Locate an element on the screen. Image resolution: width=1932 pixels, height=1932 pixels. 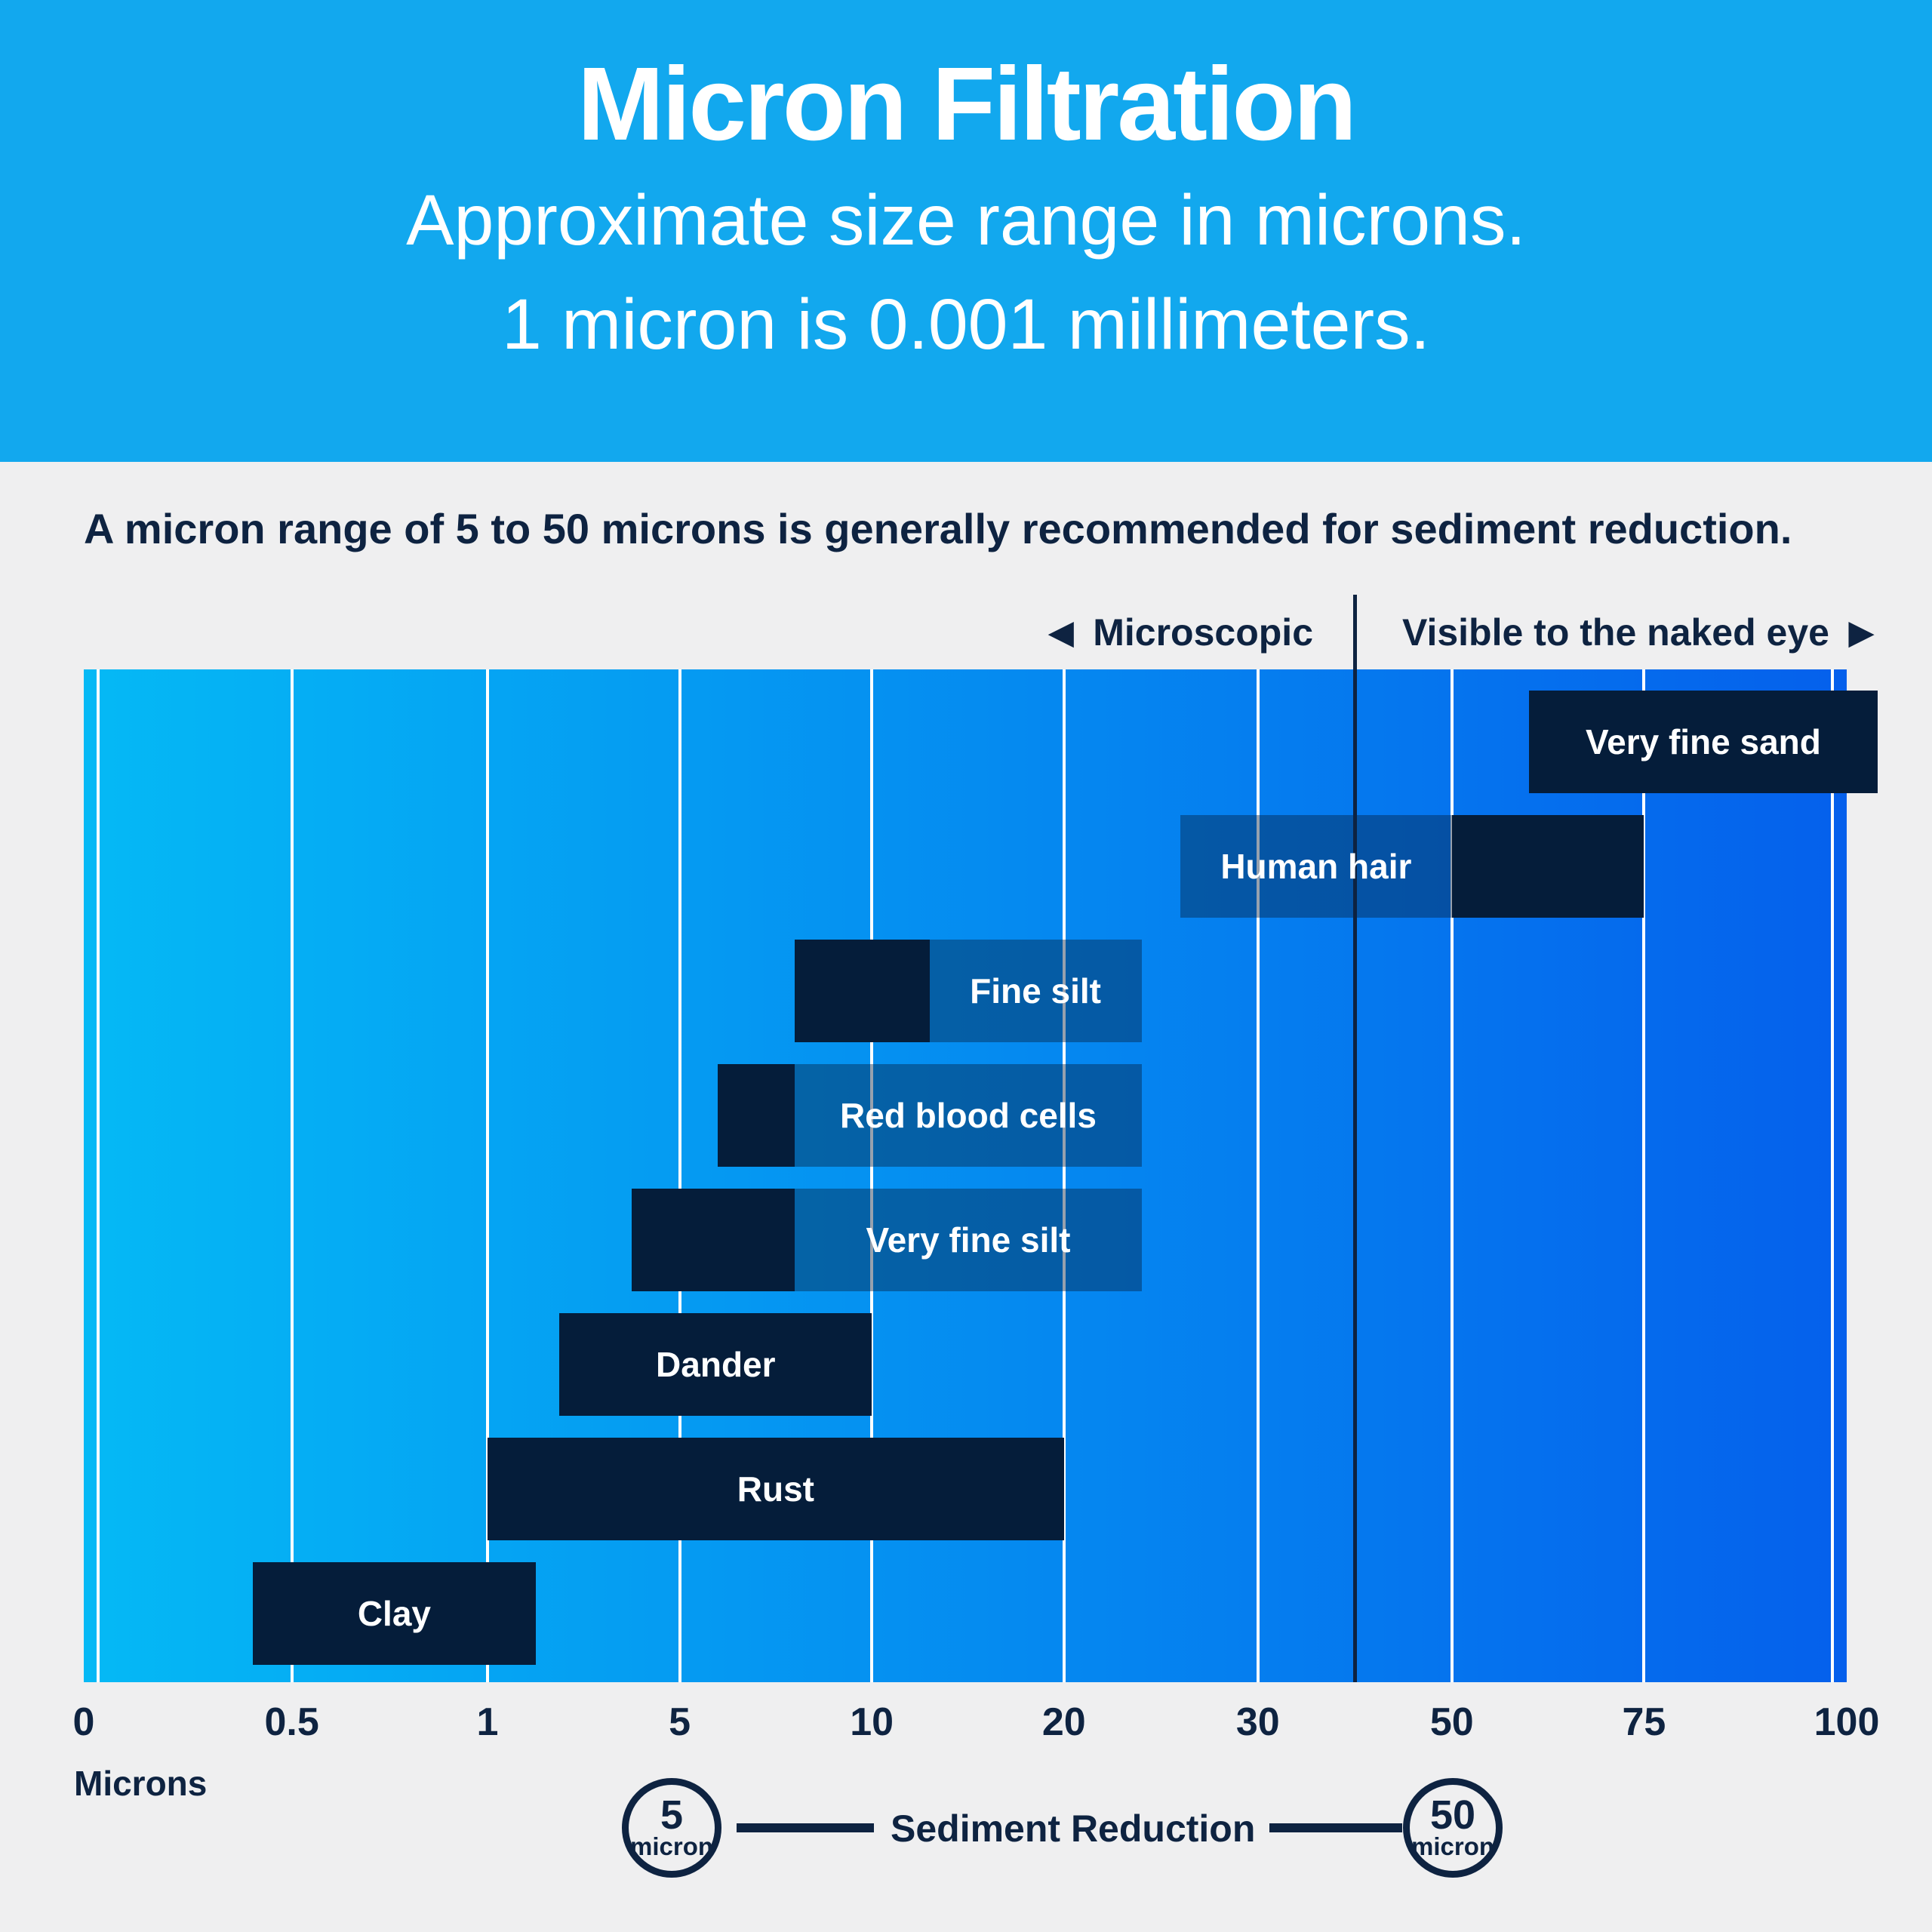
bar-label: Rust is located at coordinates (775, 1489).